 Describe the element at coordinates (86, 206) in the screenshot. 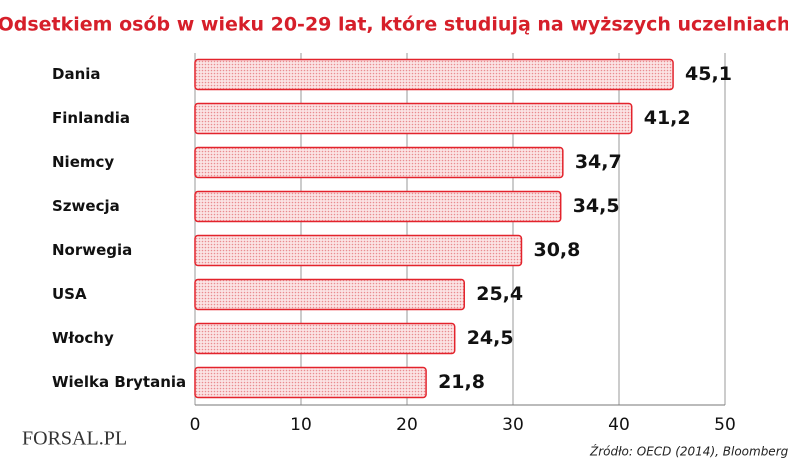

I see `y-tick-label: Szwecja` at that location.